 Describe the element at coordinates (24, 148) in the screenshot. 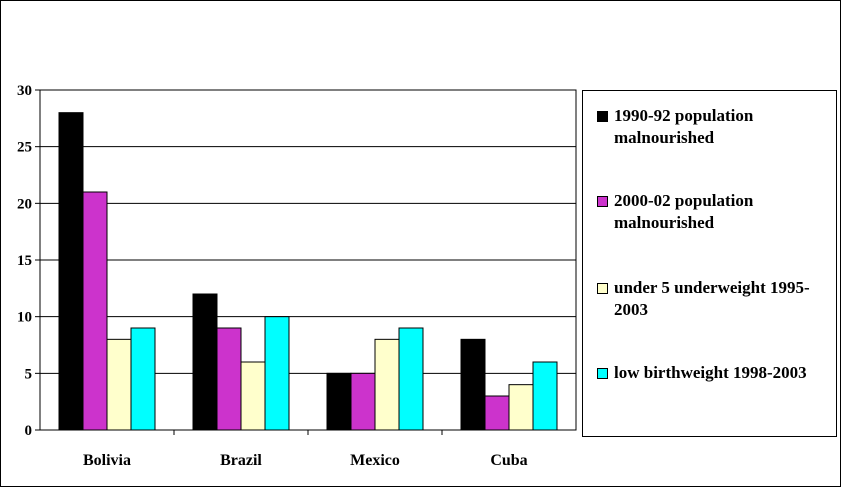

I see `y-tick-label: 25` at that location.